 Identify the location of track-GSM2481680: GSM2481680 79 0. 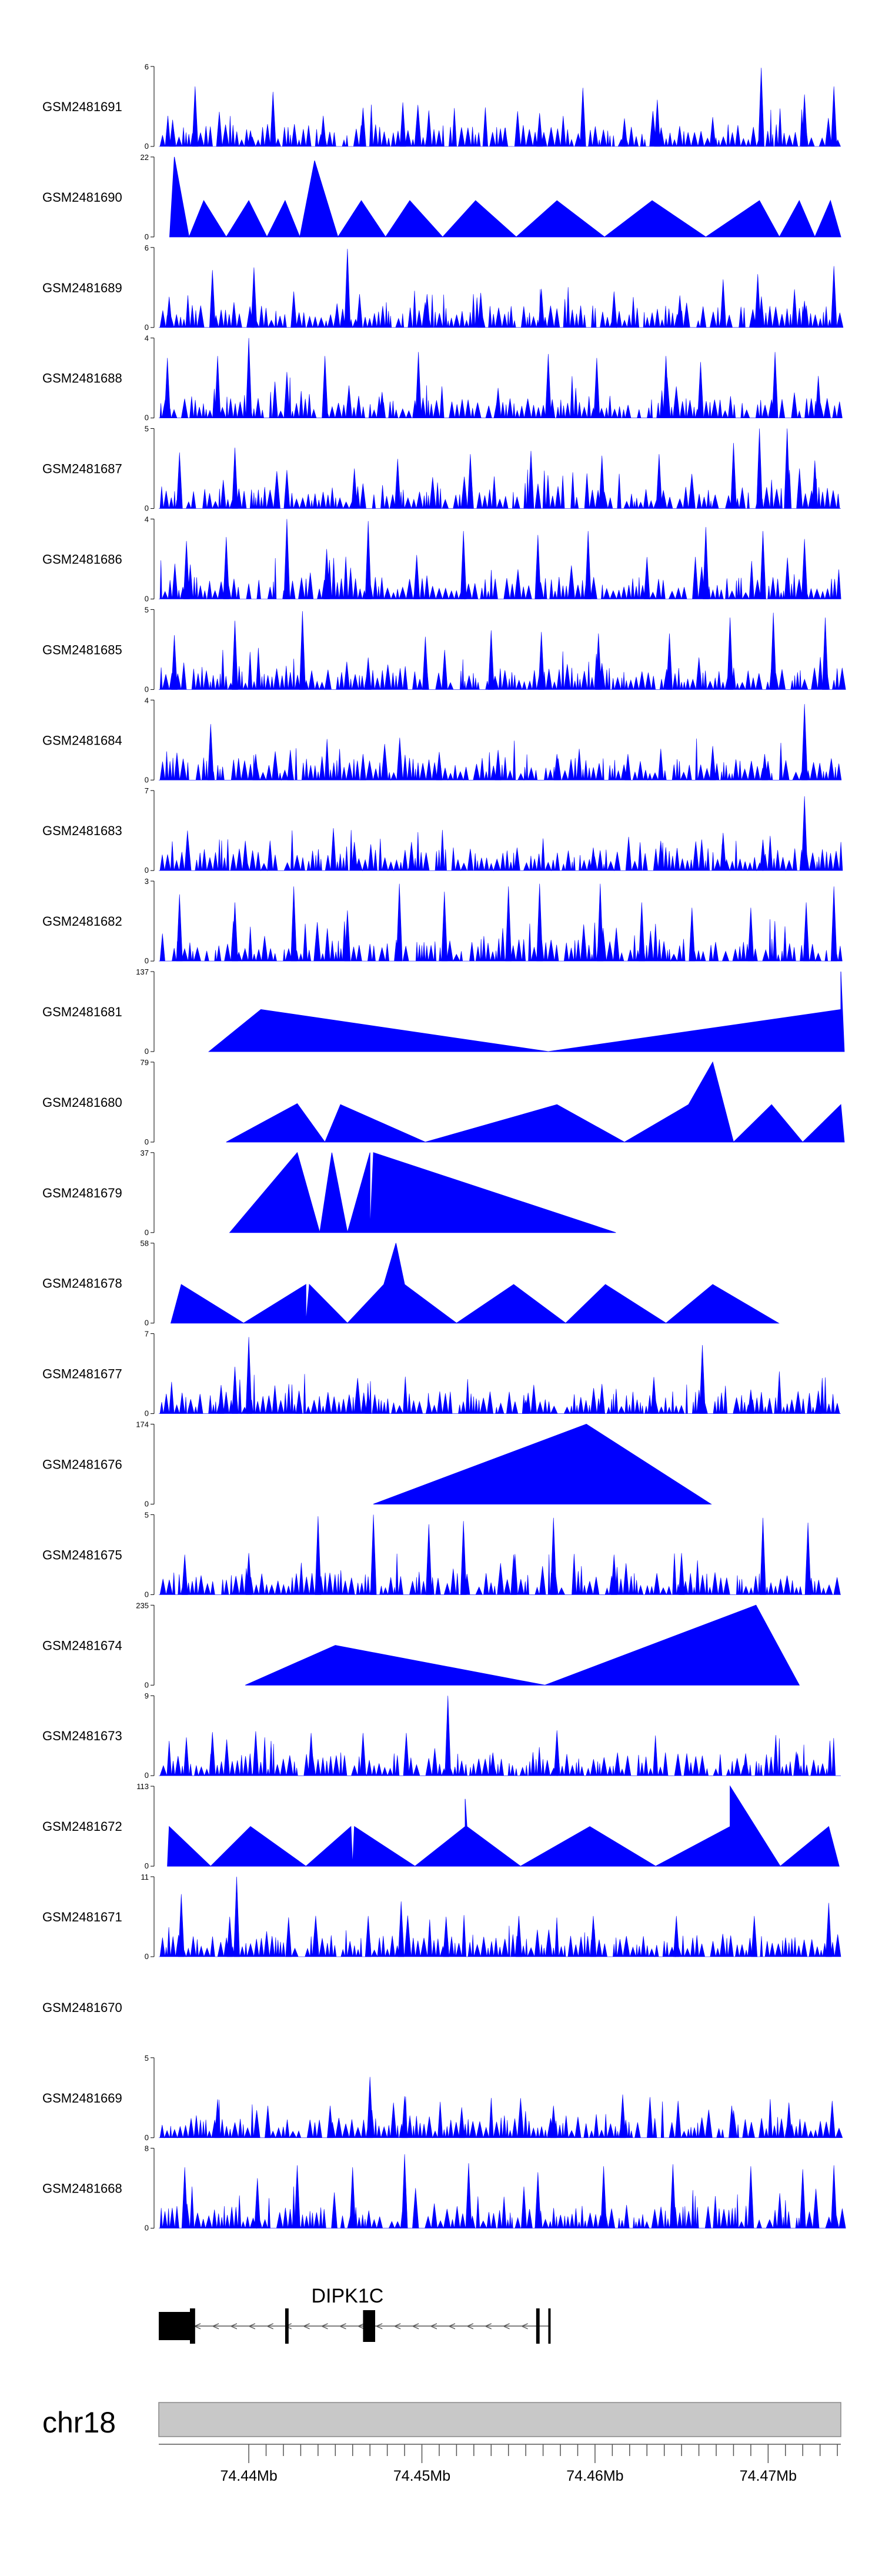
(443, 1102).